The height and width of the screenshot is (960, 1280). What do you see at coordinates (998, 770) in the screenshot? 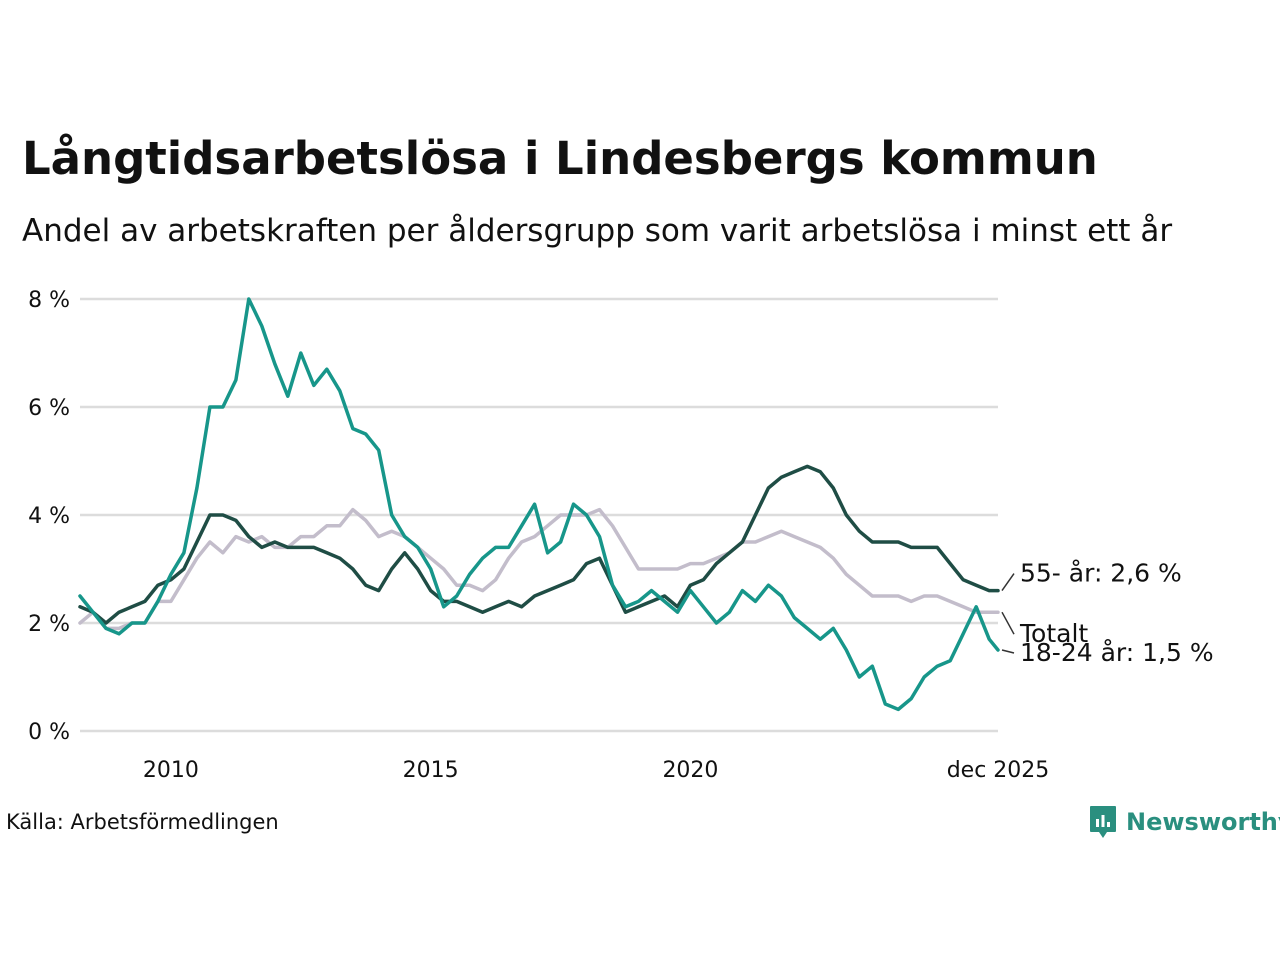
I see `x-tick-label: dec 2025` at bounding box center [998, 770].